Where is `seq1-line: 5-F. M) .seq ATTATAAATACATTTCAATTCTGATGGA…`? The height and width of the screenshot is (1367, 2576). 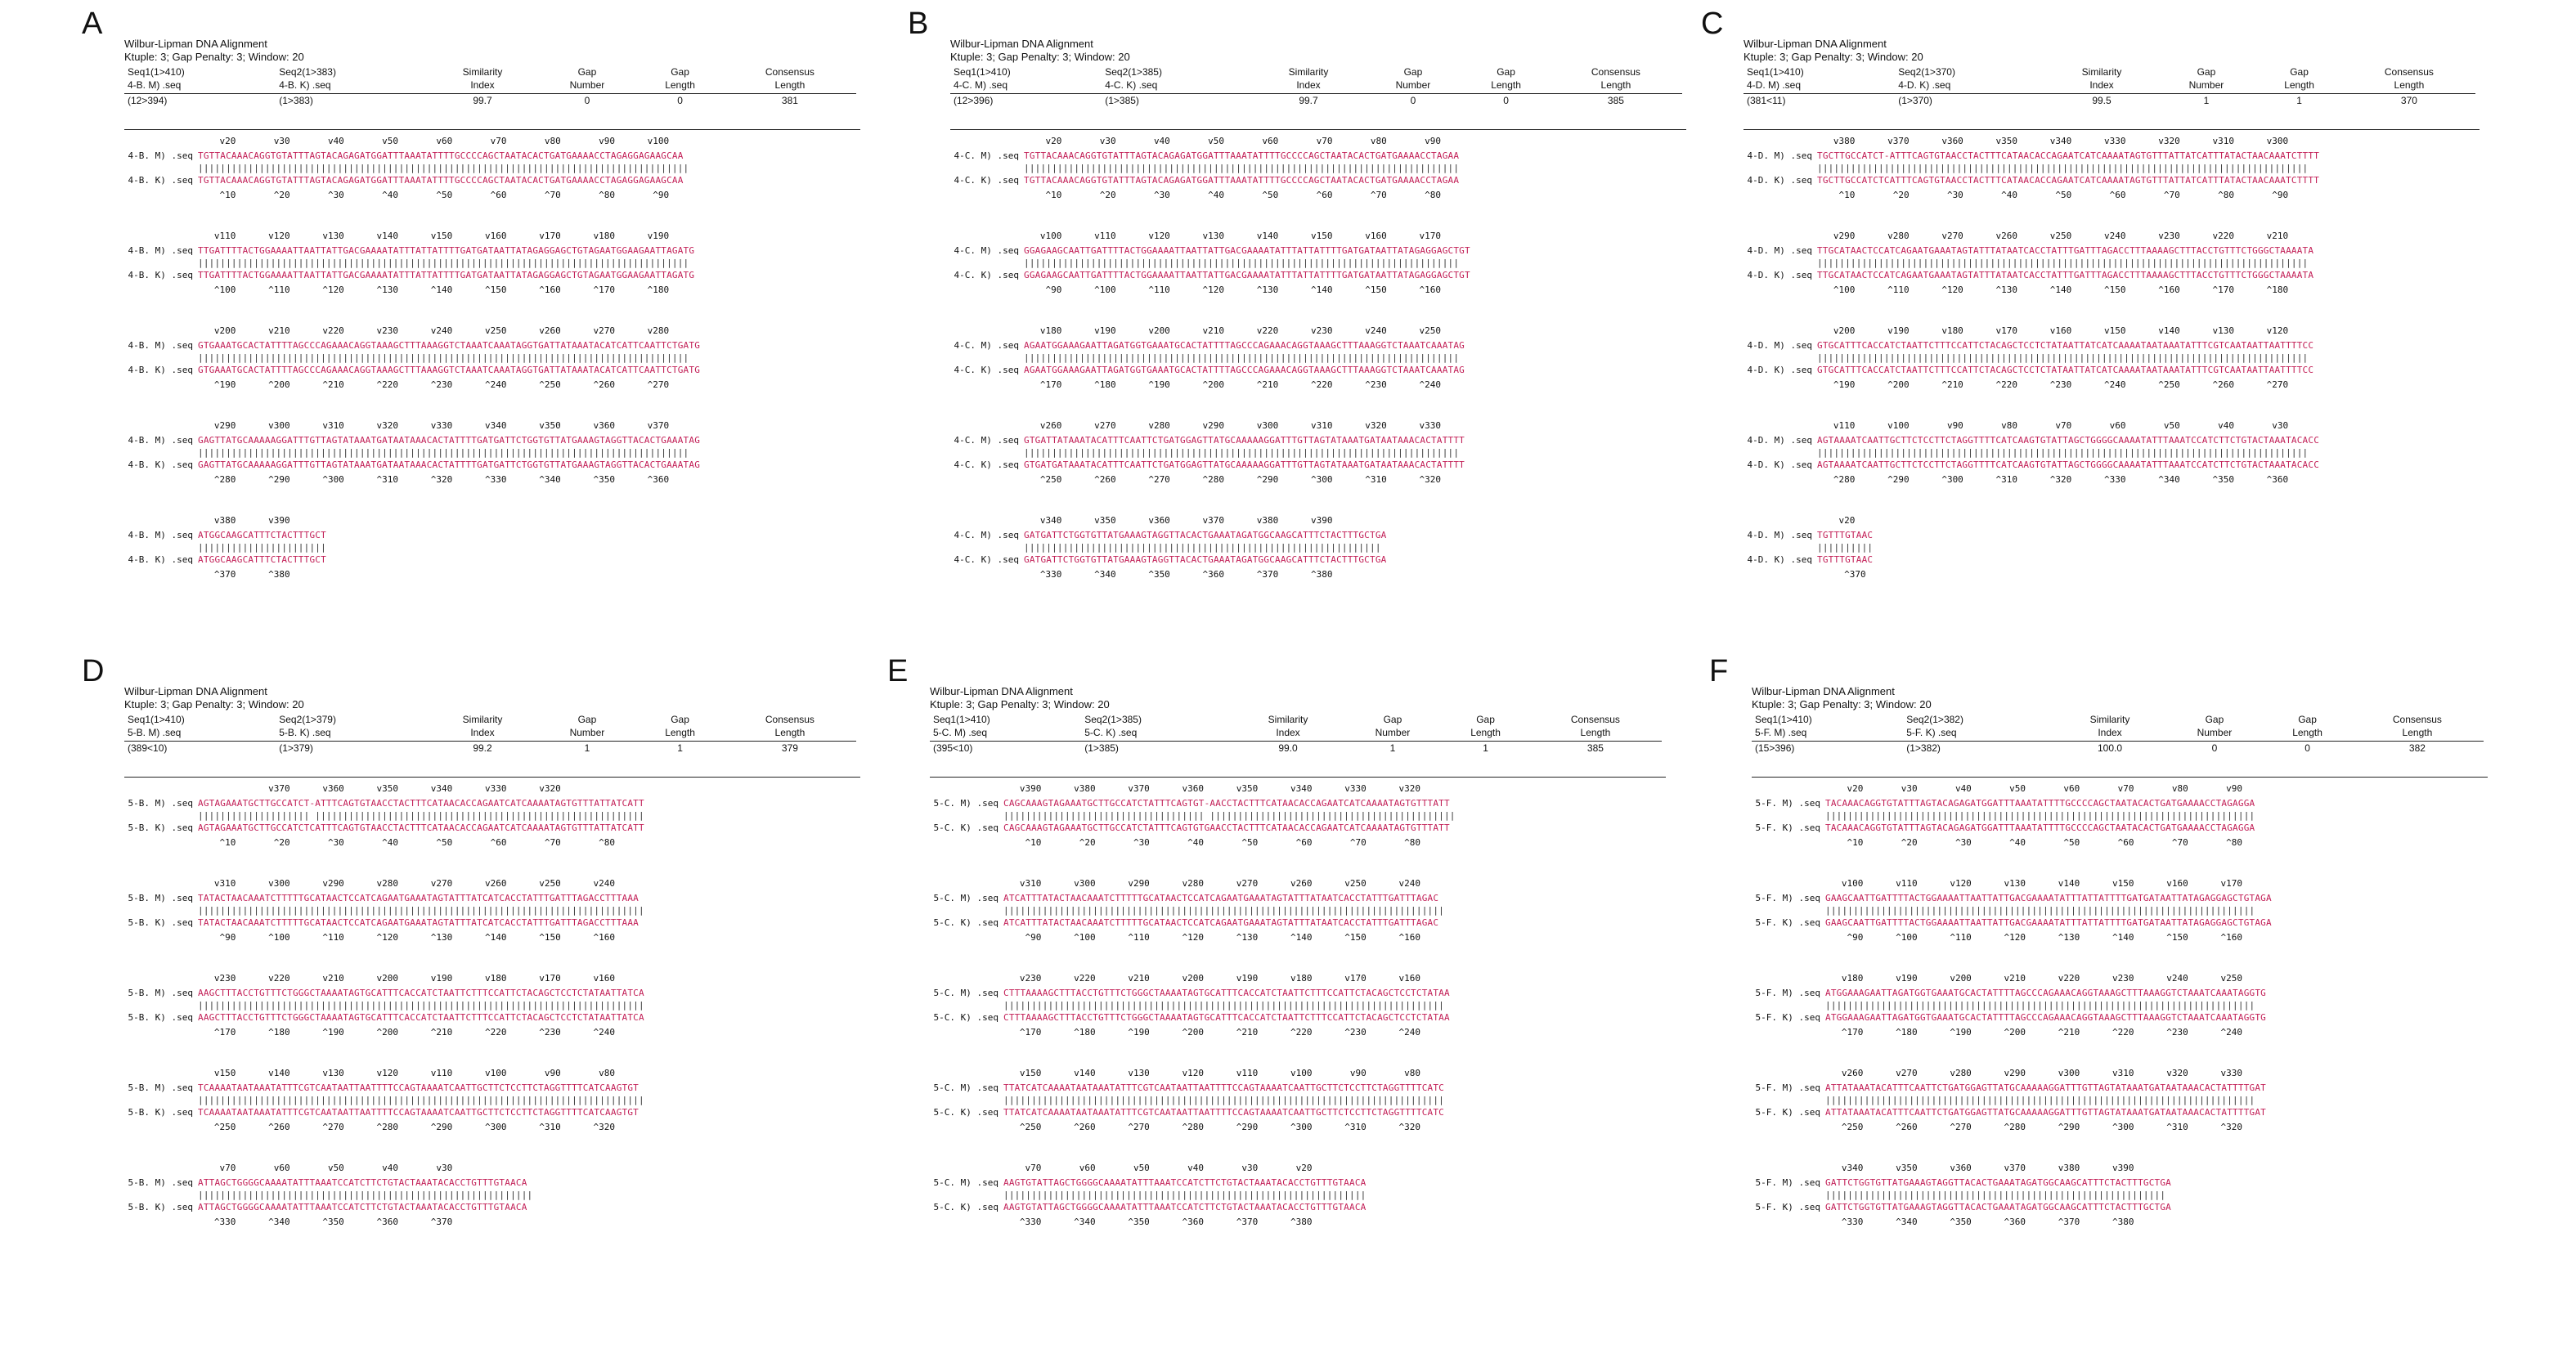 seq1-line: 5-F. M) .seq ATTATAAATACATTTCAATTCTGATGGA… is located at coordinates (1988, 1088).